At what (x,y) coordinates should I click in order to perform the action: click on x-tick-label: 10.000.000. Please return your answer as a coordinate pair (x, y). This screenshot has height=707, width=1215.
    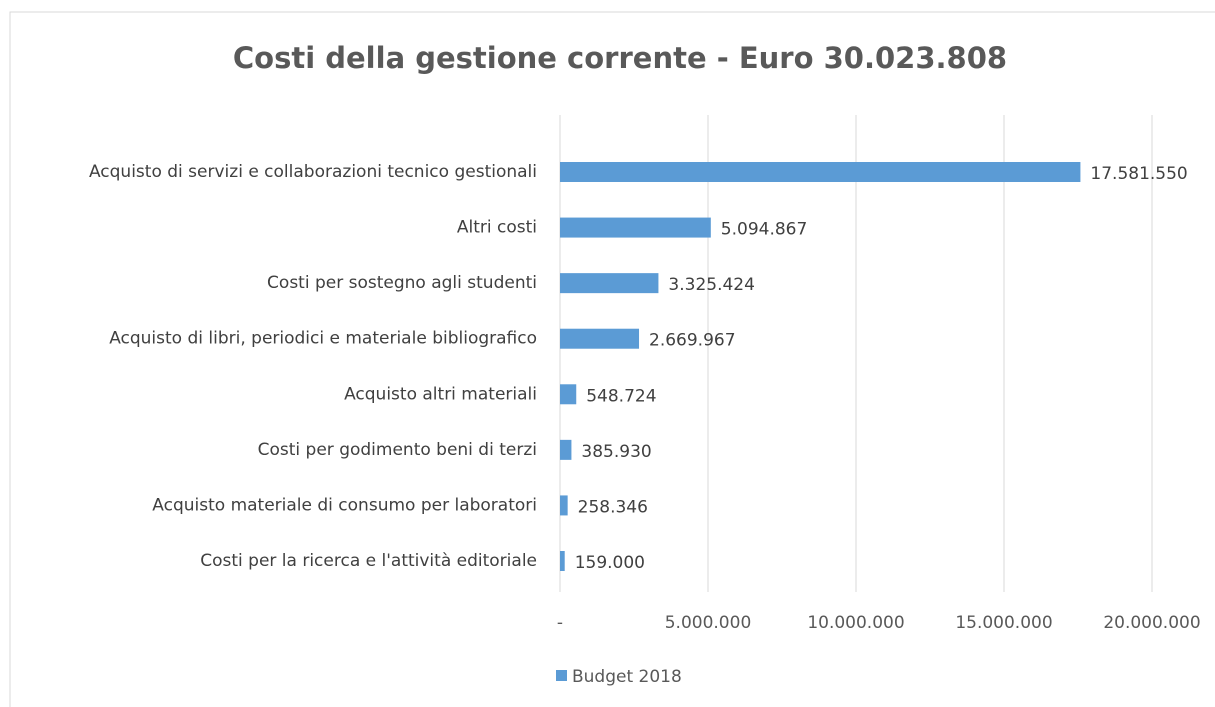
    Looking at the image, I should click on (855, 623).